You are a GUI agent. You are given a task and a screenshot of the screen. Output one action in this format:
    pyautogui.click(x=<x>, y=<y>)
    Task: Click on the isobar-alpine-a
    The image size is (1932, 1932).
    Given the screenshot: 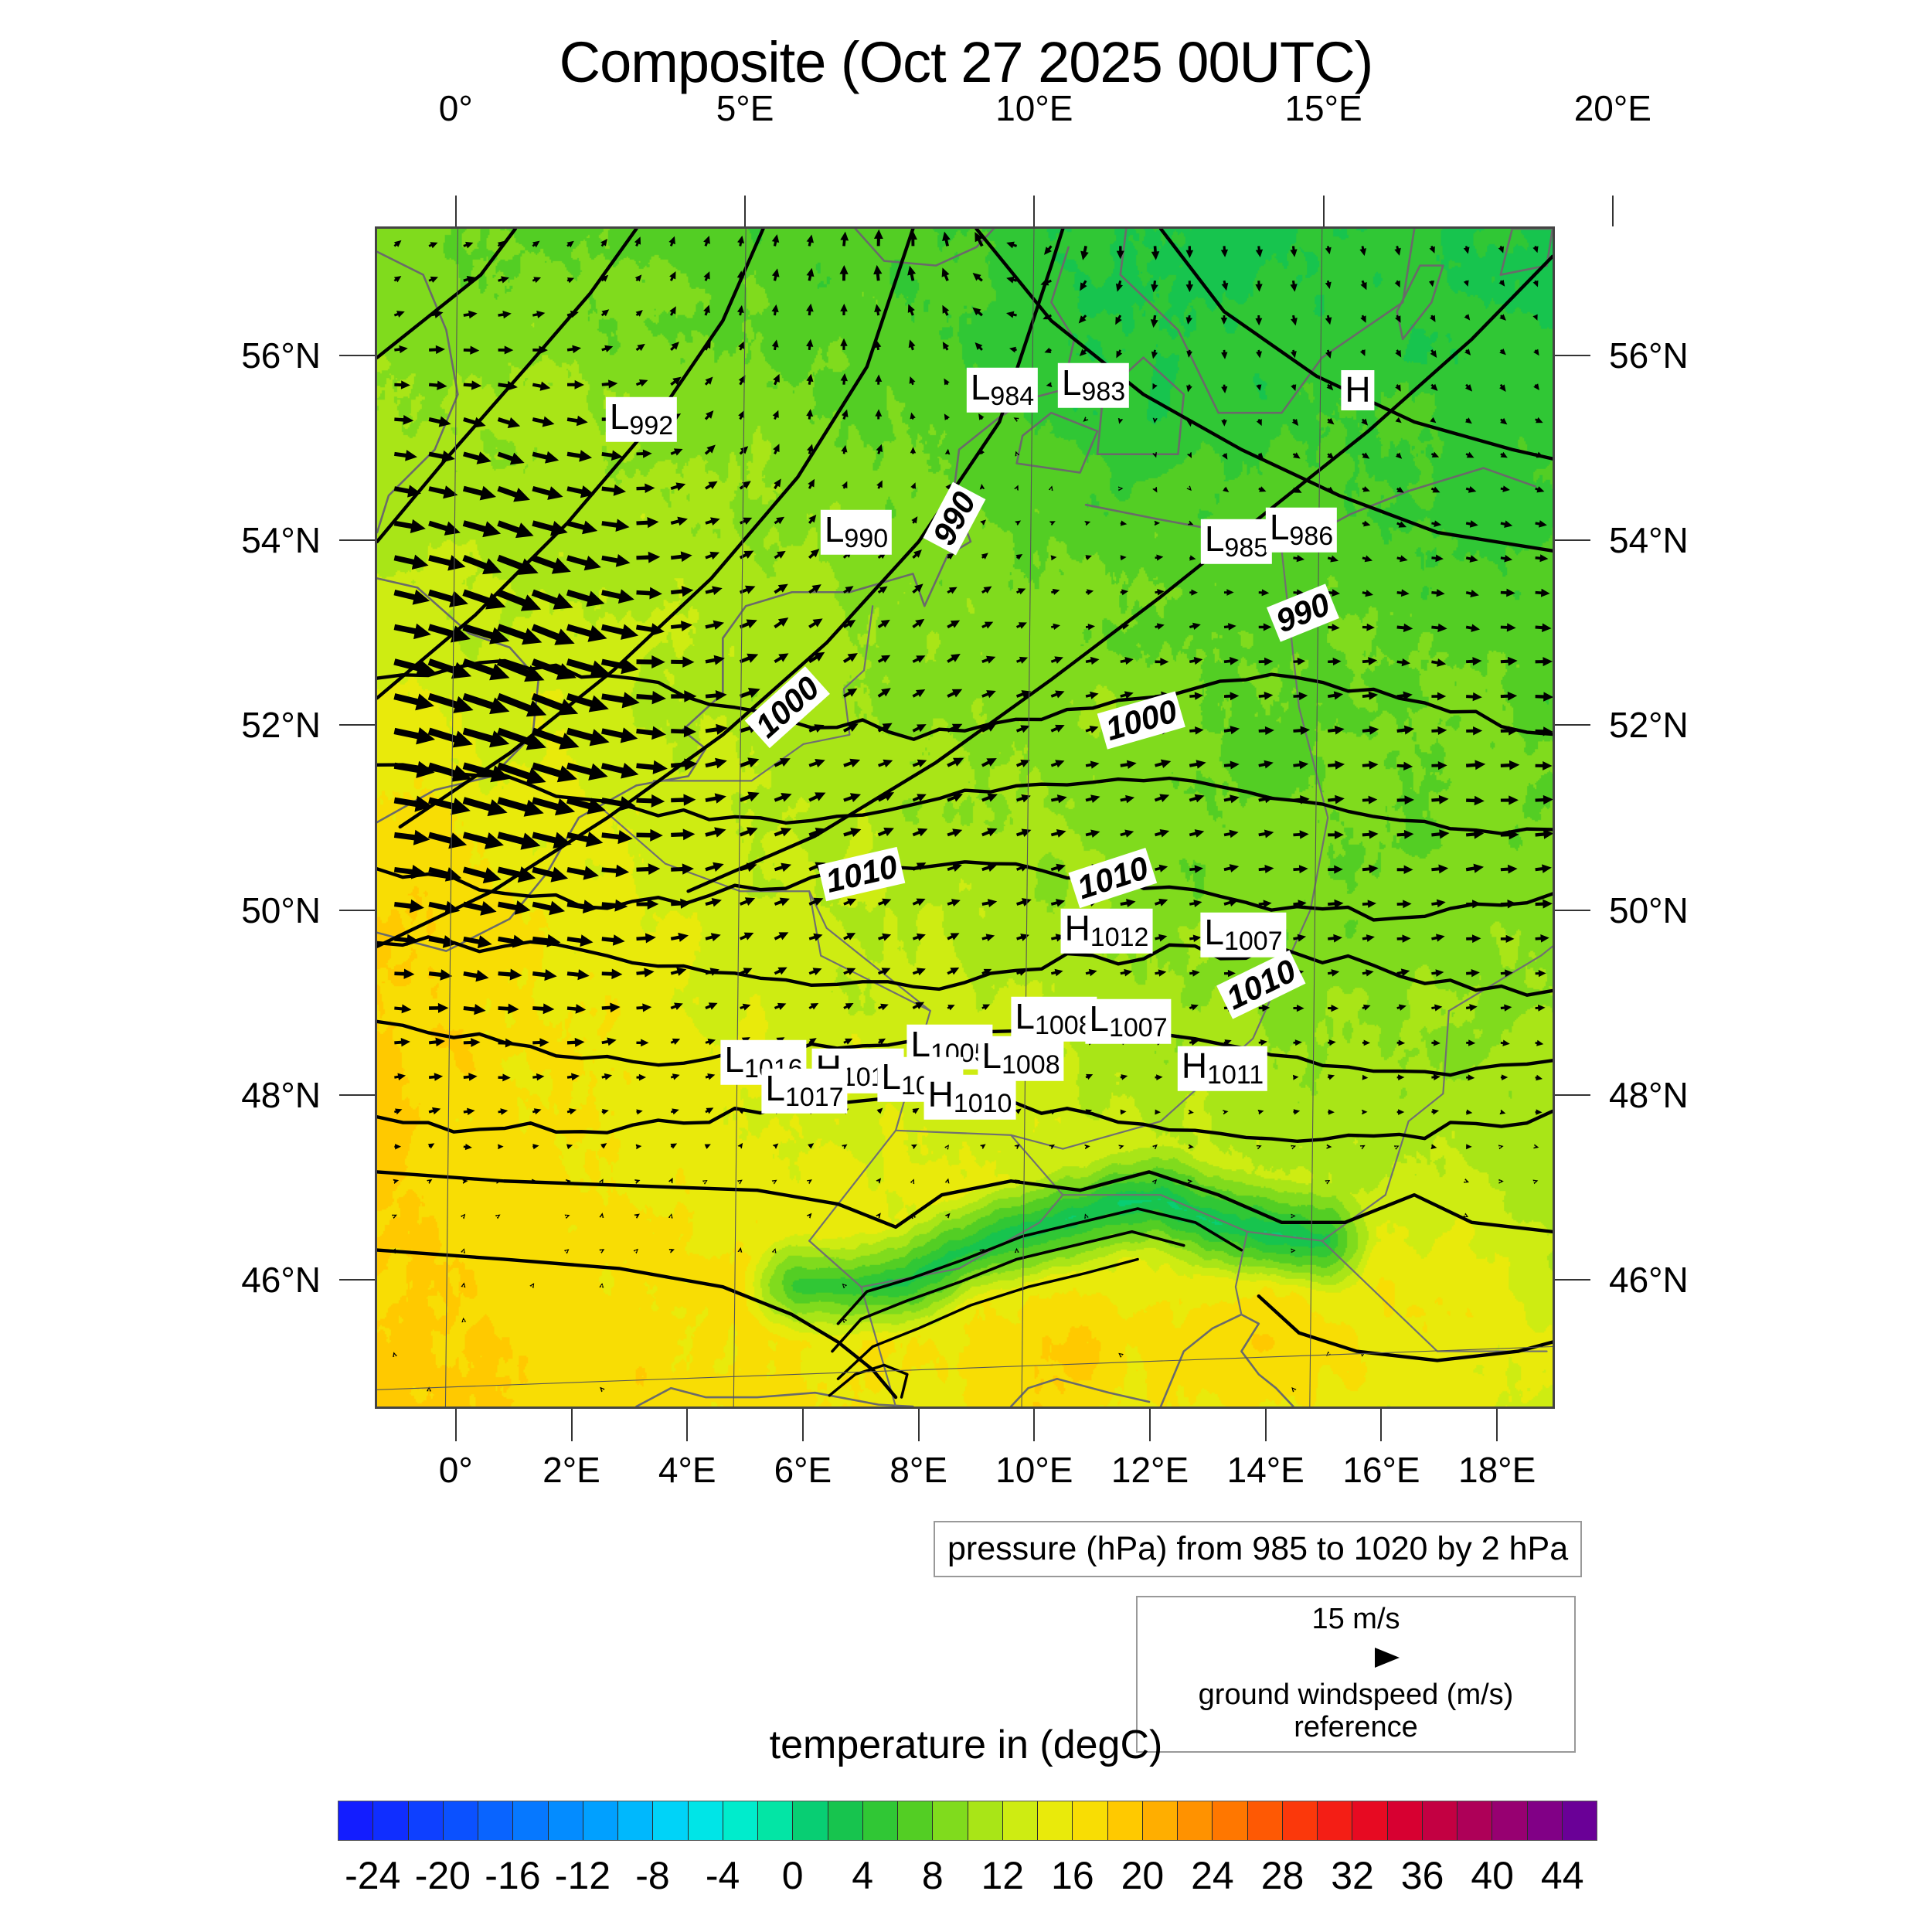 What is the action you would take?
    pyautogui.click(x=1040, y=1266)
    